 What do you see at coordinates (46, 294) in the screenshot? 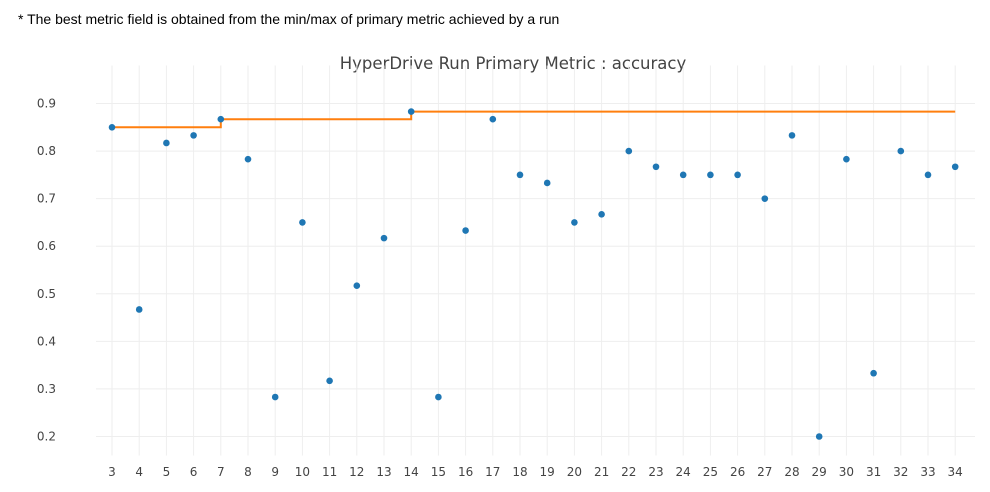
I see `y-tick-label: 0.5` at bounding box center [46, 294].